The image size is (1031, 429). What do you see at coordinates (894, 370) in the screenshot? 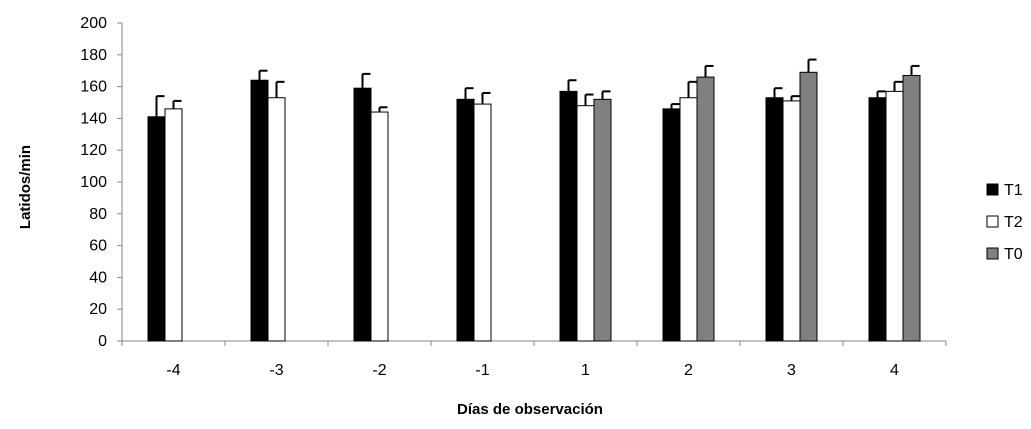
I see `x-tick-label: 4` at bounding box center [894, 370].